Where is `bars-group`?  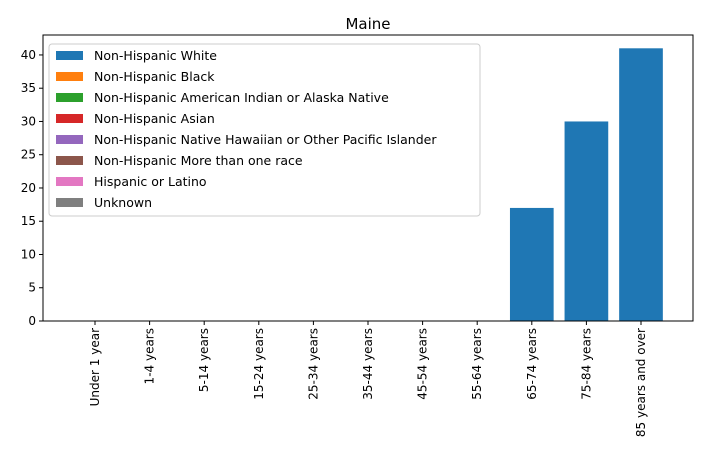
bars-group is located at coordinates (586, 184).